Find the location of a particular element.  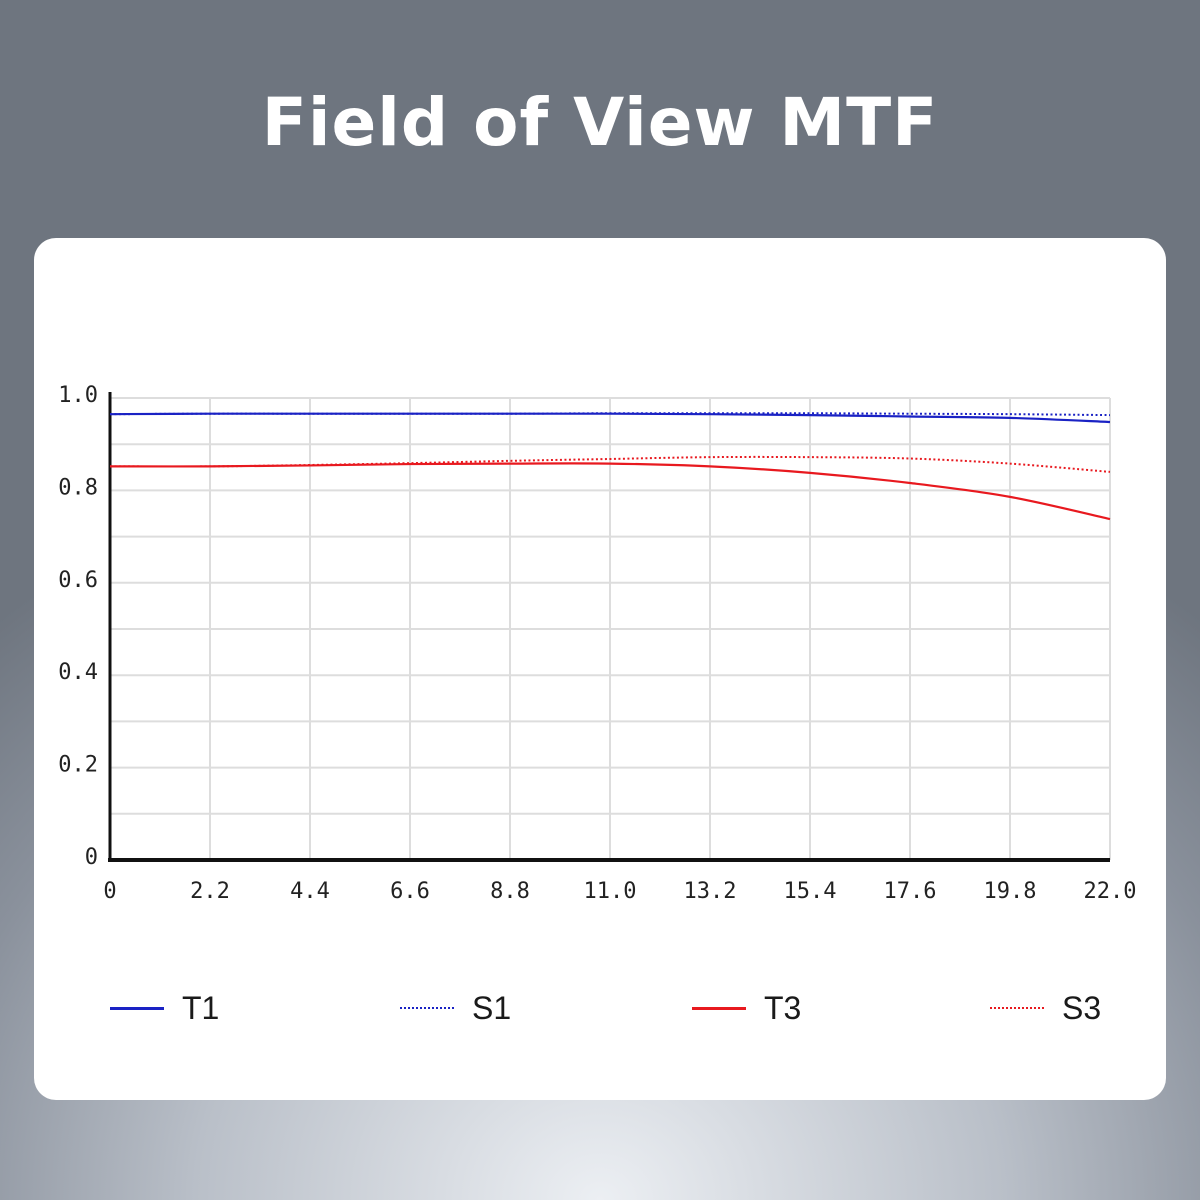

y-tick-label: 1.0 is located at coordinates (78, 395).